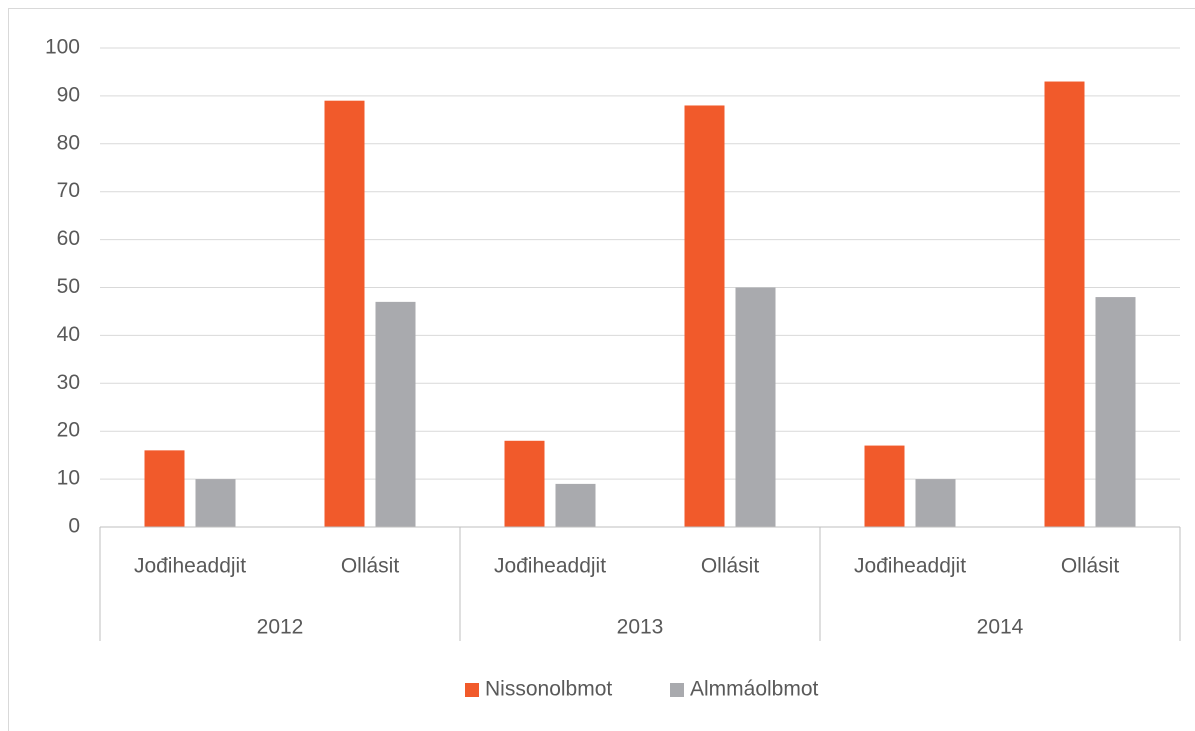  Describe the element at coordinates (62, 47) in the screenshot. I see `y-tick-label: 100` at that location.